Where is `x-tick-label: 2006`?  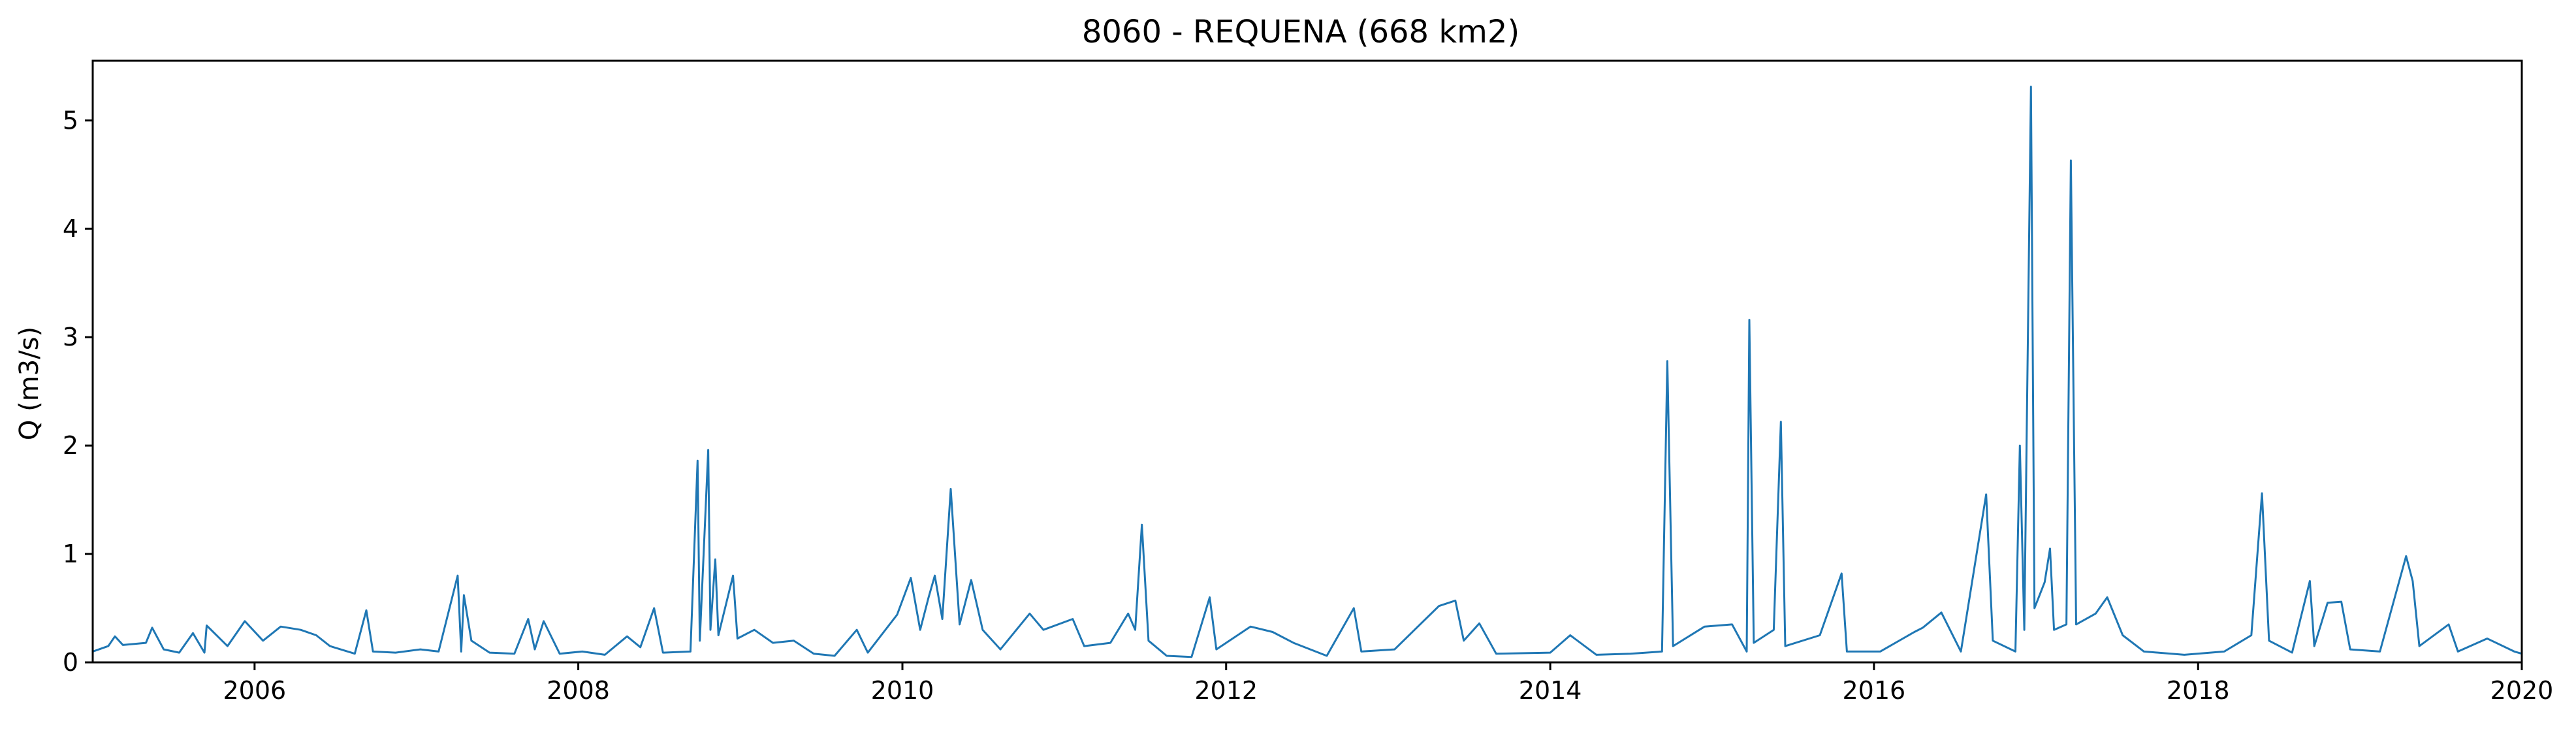 x-tick-label: 2006 is located at coordinates (255, 690).